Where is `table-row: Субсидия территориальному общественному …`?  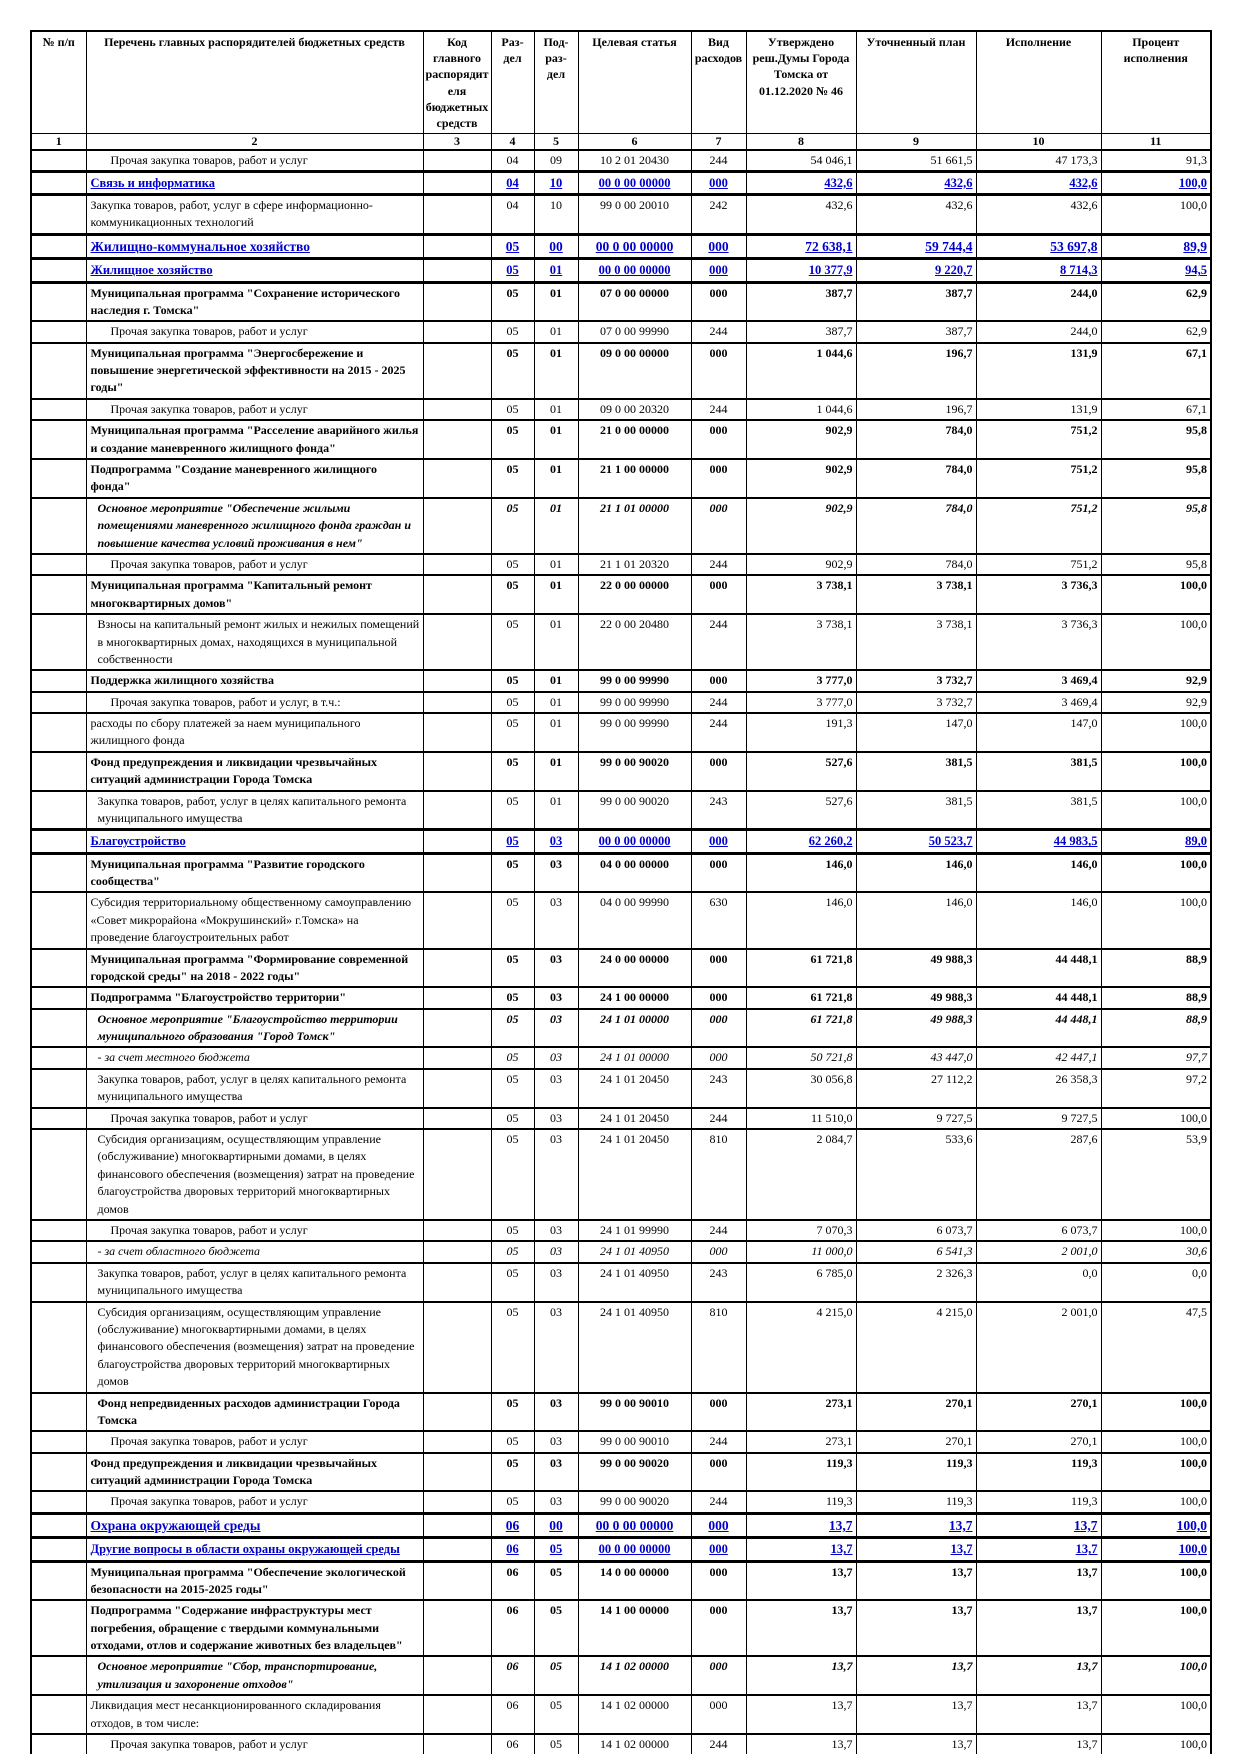
table-row: Субсидия территориальному общественному … is located at coordinates (621, 920).